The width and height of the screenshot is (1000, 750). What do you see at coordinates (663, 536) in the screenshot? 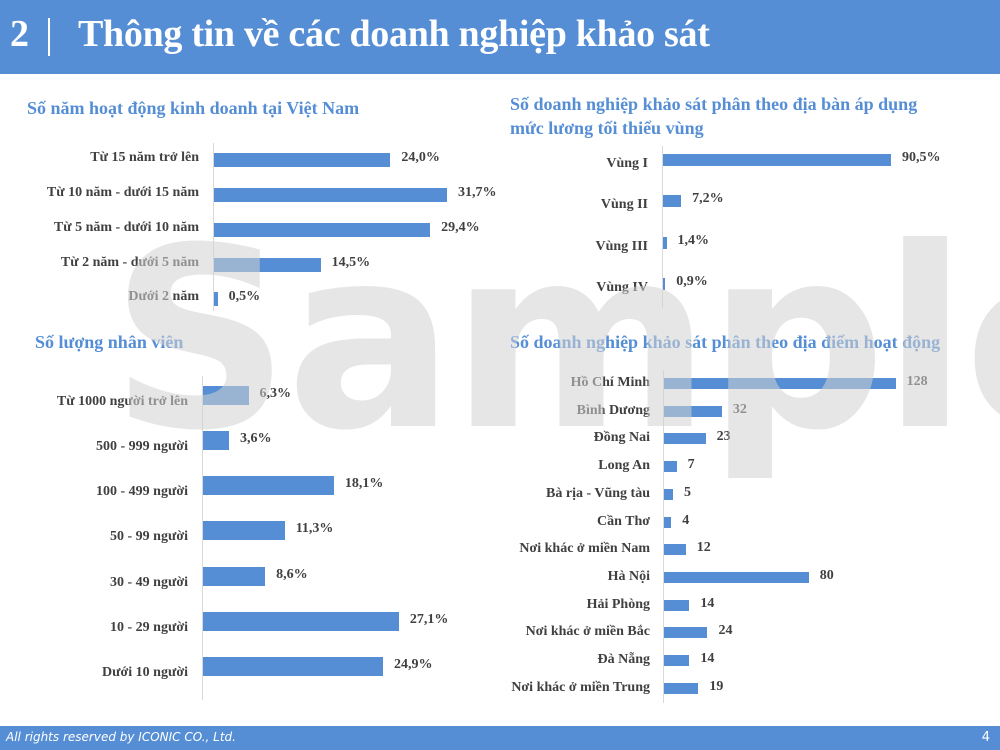
I see `chart-location-axis` at bounding box center [663, 536].